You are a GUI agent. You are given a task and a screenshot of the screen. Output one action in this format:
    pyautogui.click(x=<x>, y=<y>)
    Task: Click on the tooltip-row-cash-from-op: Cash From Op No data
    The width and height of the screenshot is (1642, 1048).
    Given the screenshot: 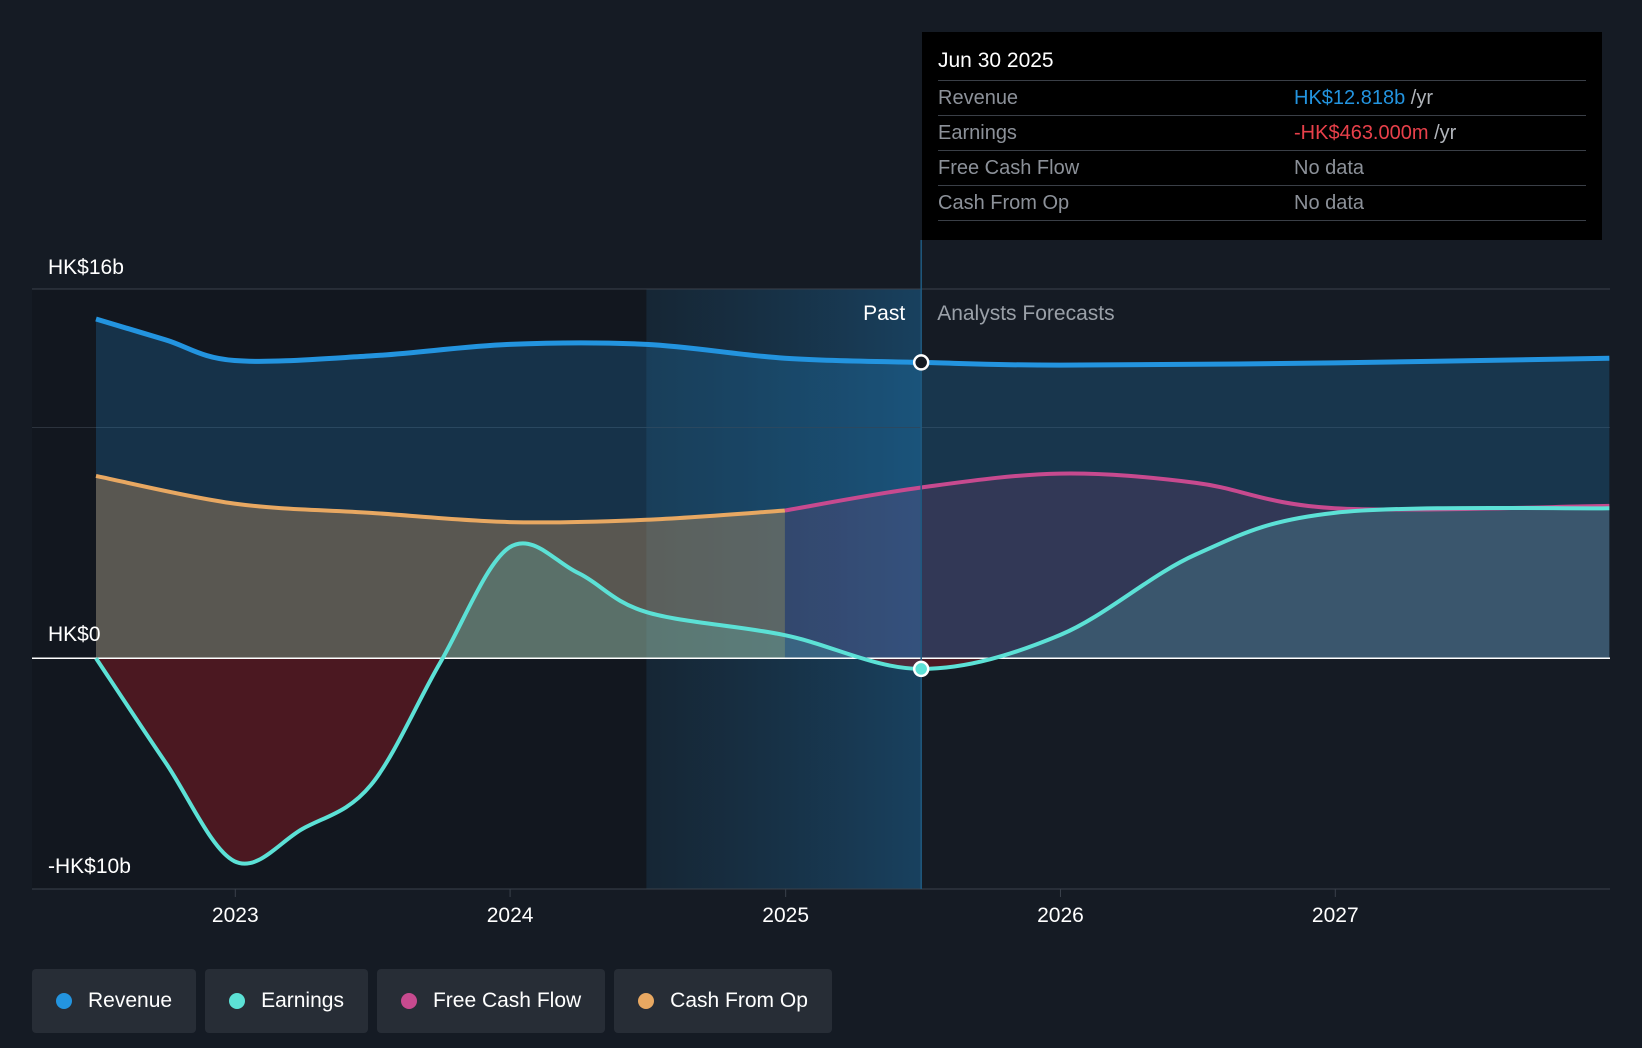 What is the action you would take?
    pyautogui.click(x=1262, y=203)
    